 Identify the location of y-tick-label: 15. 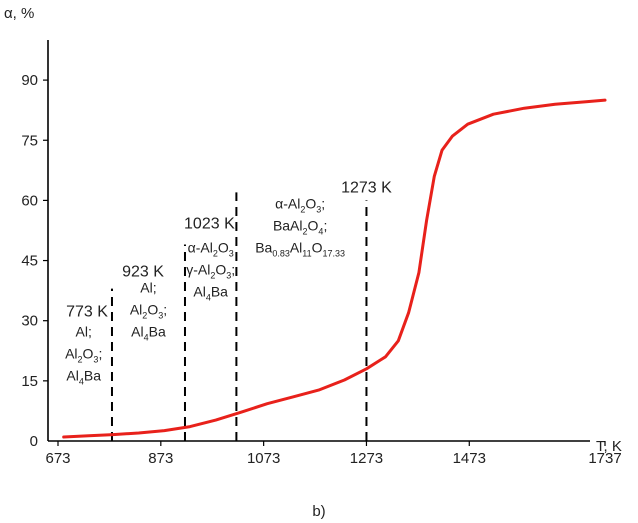
(29, 381).